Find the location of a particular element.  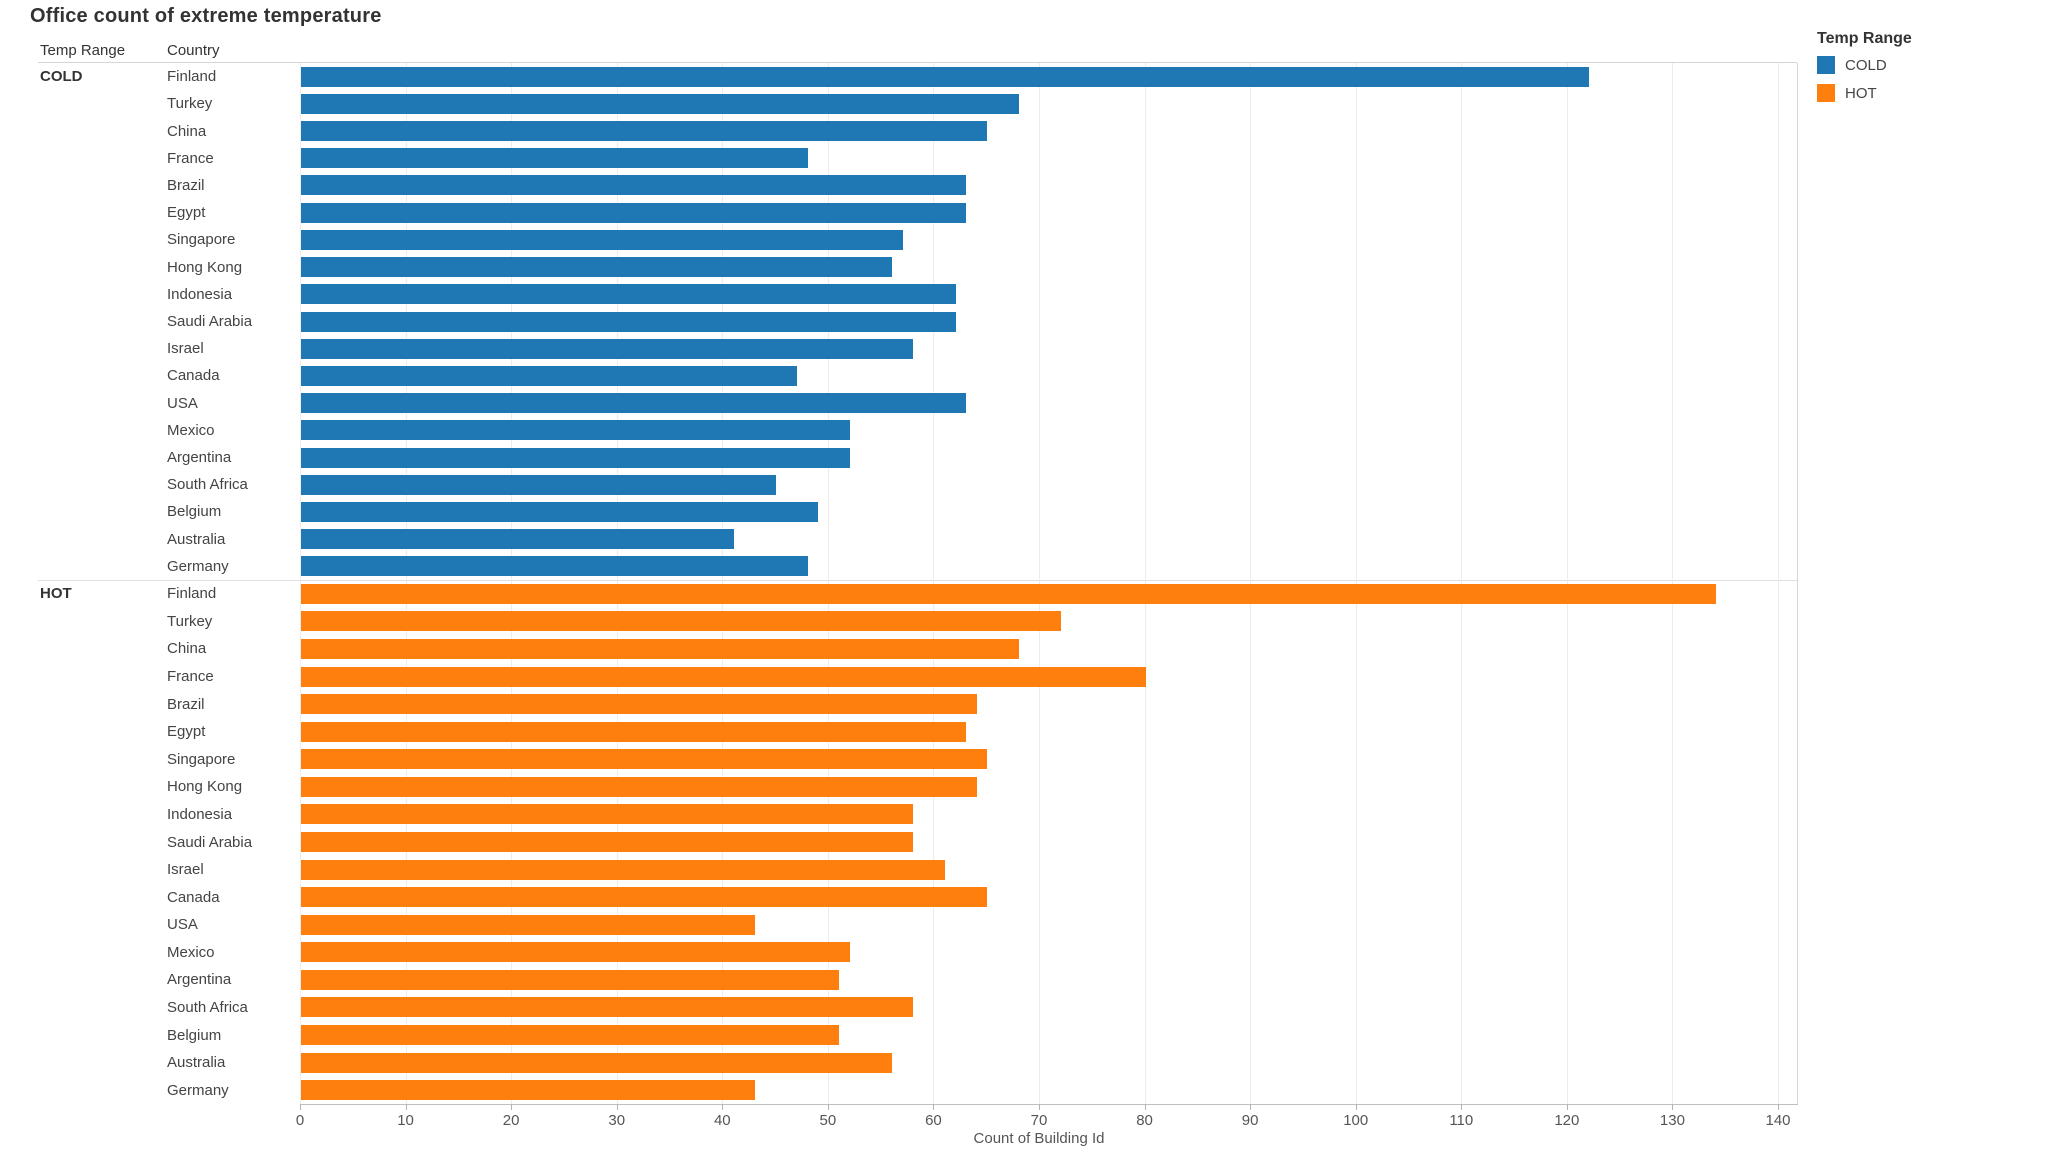

bar-cold-mexico is located at coordinates (575, 430).